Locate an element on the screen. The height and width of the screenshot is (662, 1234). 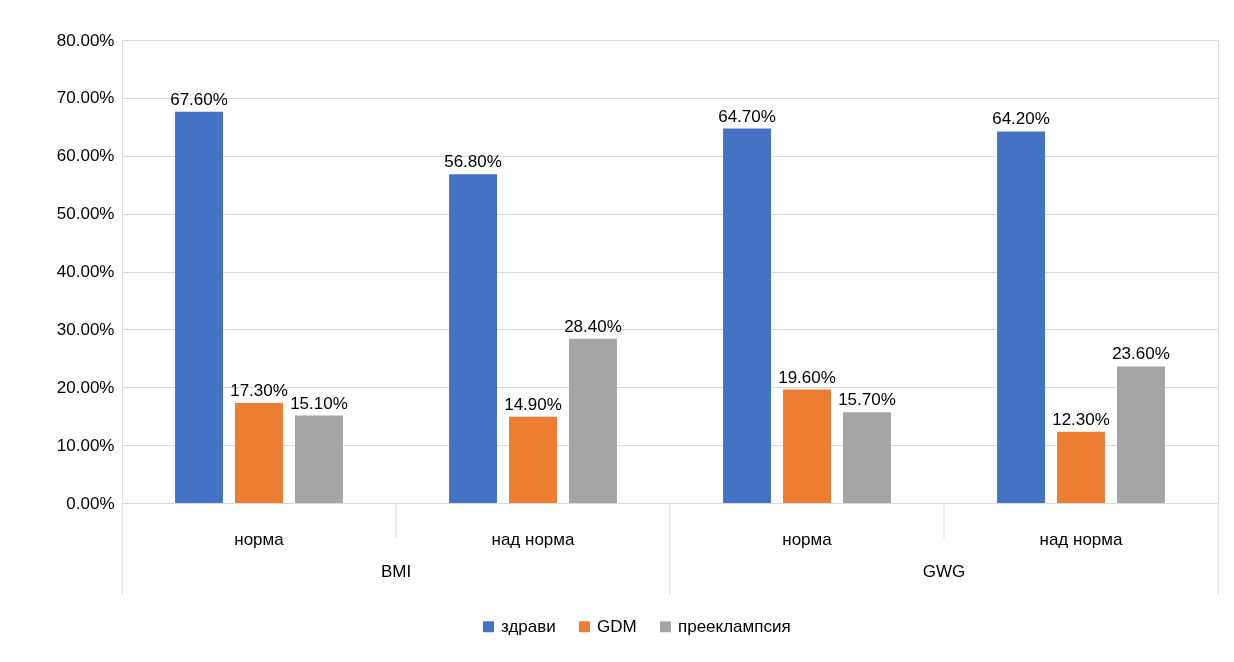
data-label: 12.30% is located at coordinates (1081, 419).